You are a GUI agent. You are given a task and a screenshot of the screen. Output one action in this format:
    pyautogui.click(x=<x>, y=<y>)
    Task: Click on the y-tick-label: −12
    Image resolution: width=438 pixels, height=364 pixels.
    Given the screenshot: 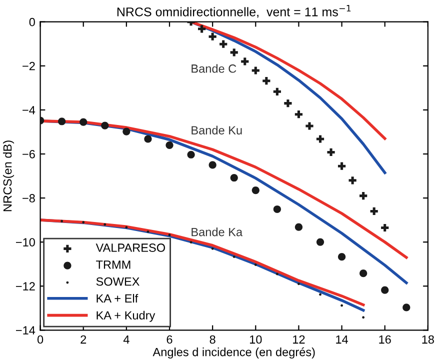 What is the action you would take?
    pyautogui.click(x=25, y=286)
    